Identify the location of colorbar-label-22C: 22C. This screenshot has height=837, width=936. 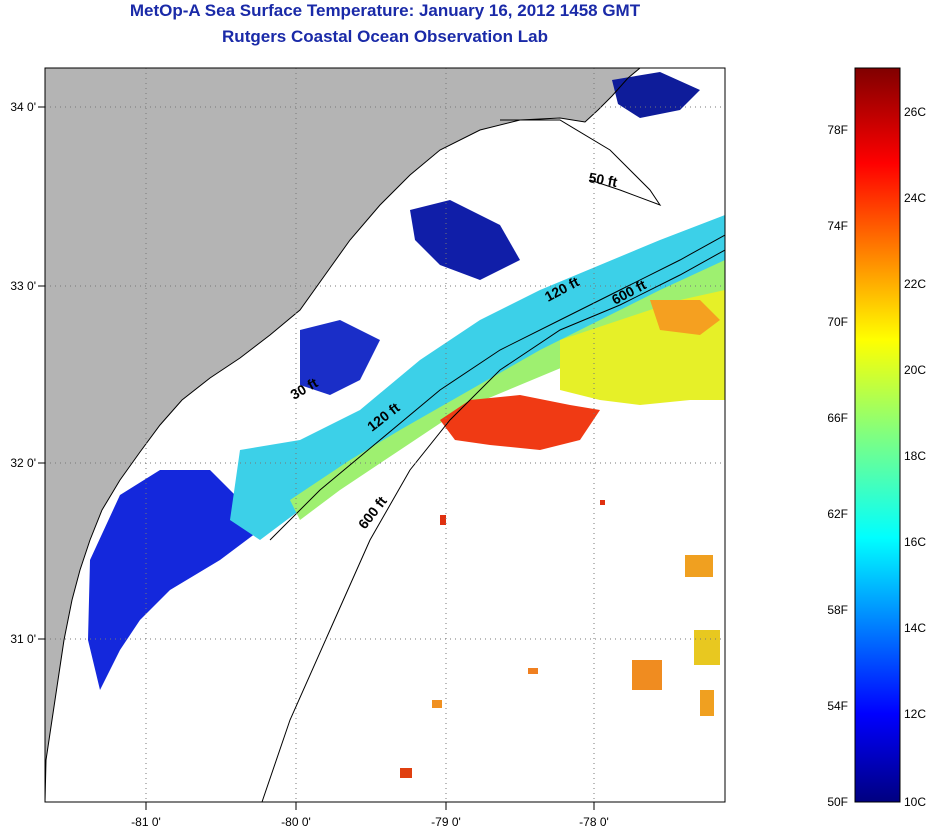
(915, 284).